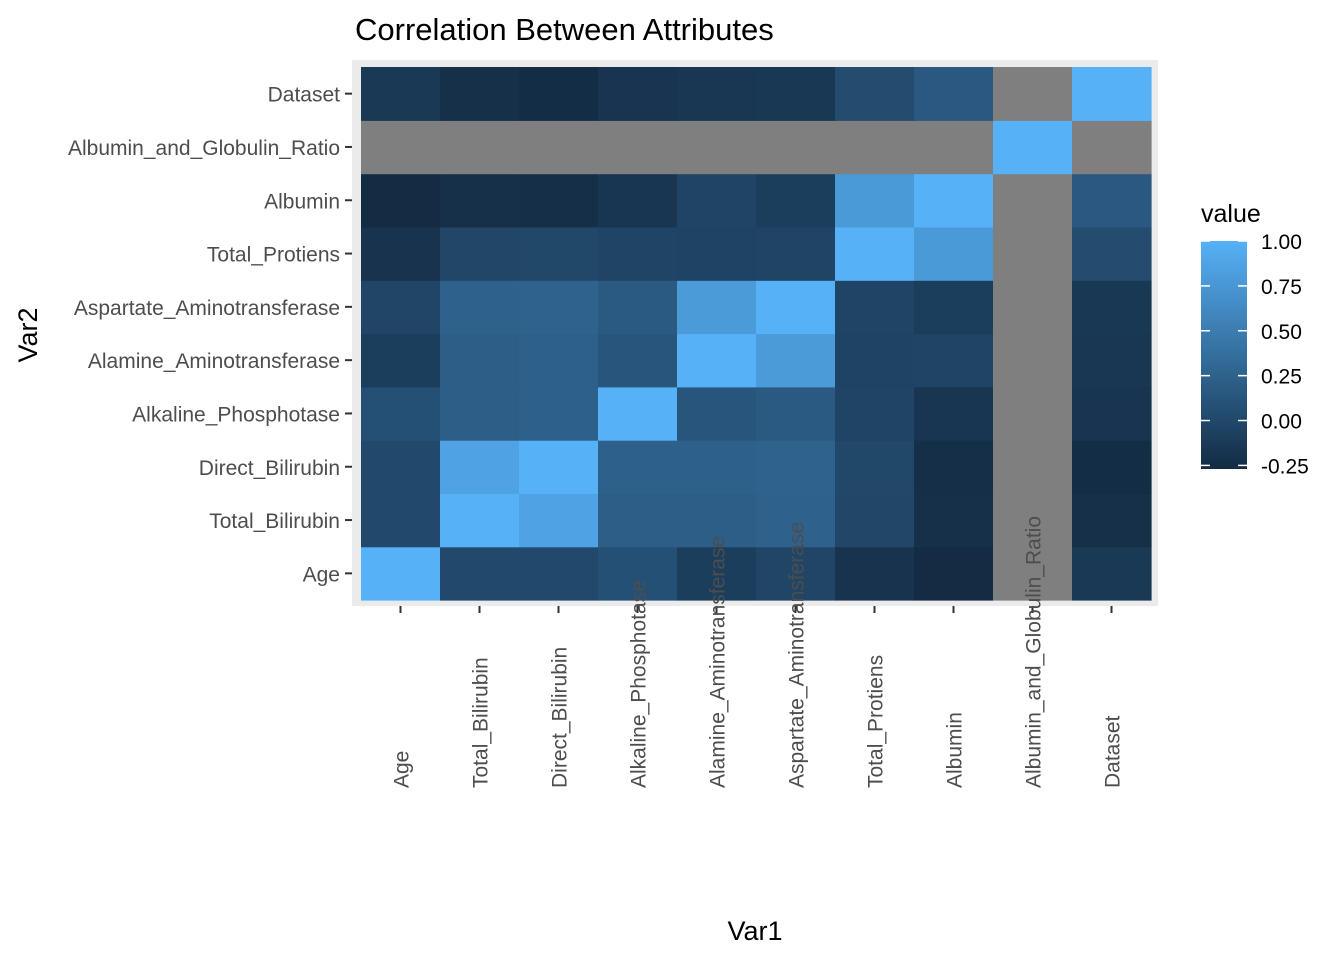 The height and width of the screenshot is (960, 1344). I want to click on y-tick-label: Albumin_and_Globulin_Ratio, so click(204, 148).